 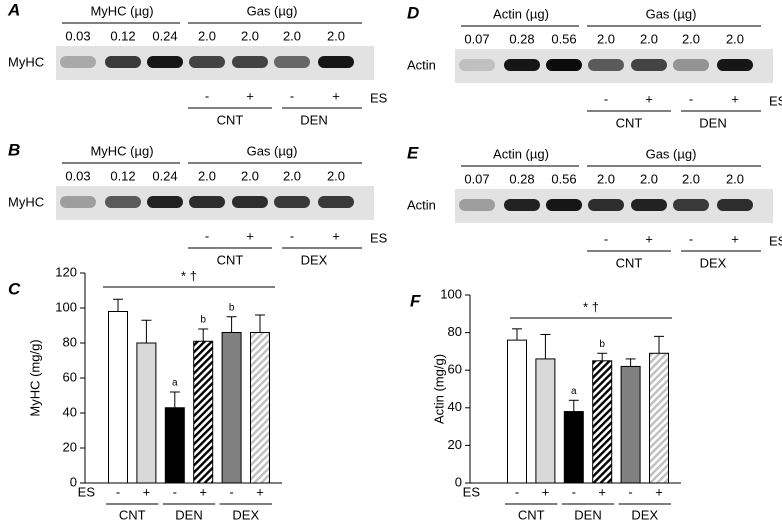 What do you see at coordinates (413, 152) in the screenshot?
I see `panel-letter: E` at bounding box center [413, 152].